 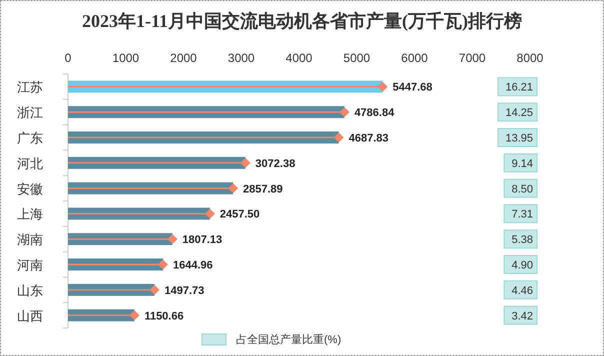 I want to click on data-label: 1644.96, so click(x=192, y=266).